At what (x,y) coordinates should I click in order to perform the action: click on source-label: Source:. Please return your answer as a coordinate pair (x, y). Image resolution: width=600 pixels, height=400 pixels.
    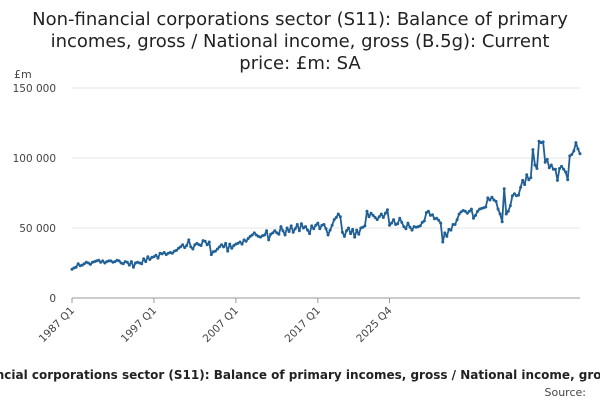
    Looking at the image, I should click on (566, 392).